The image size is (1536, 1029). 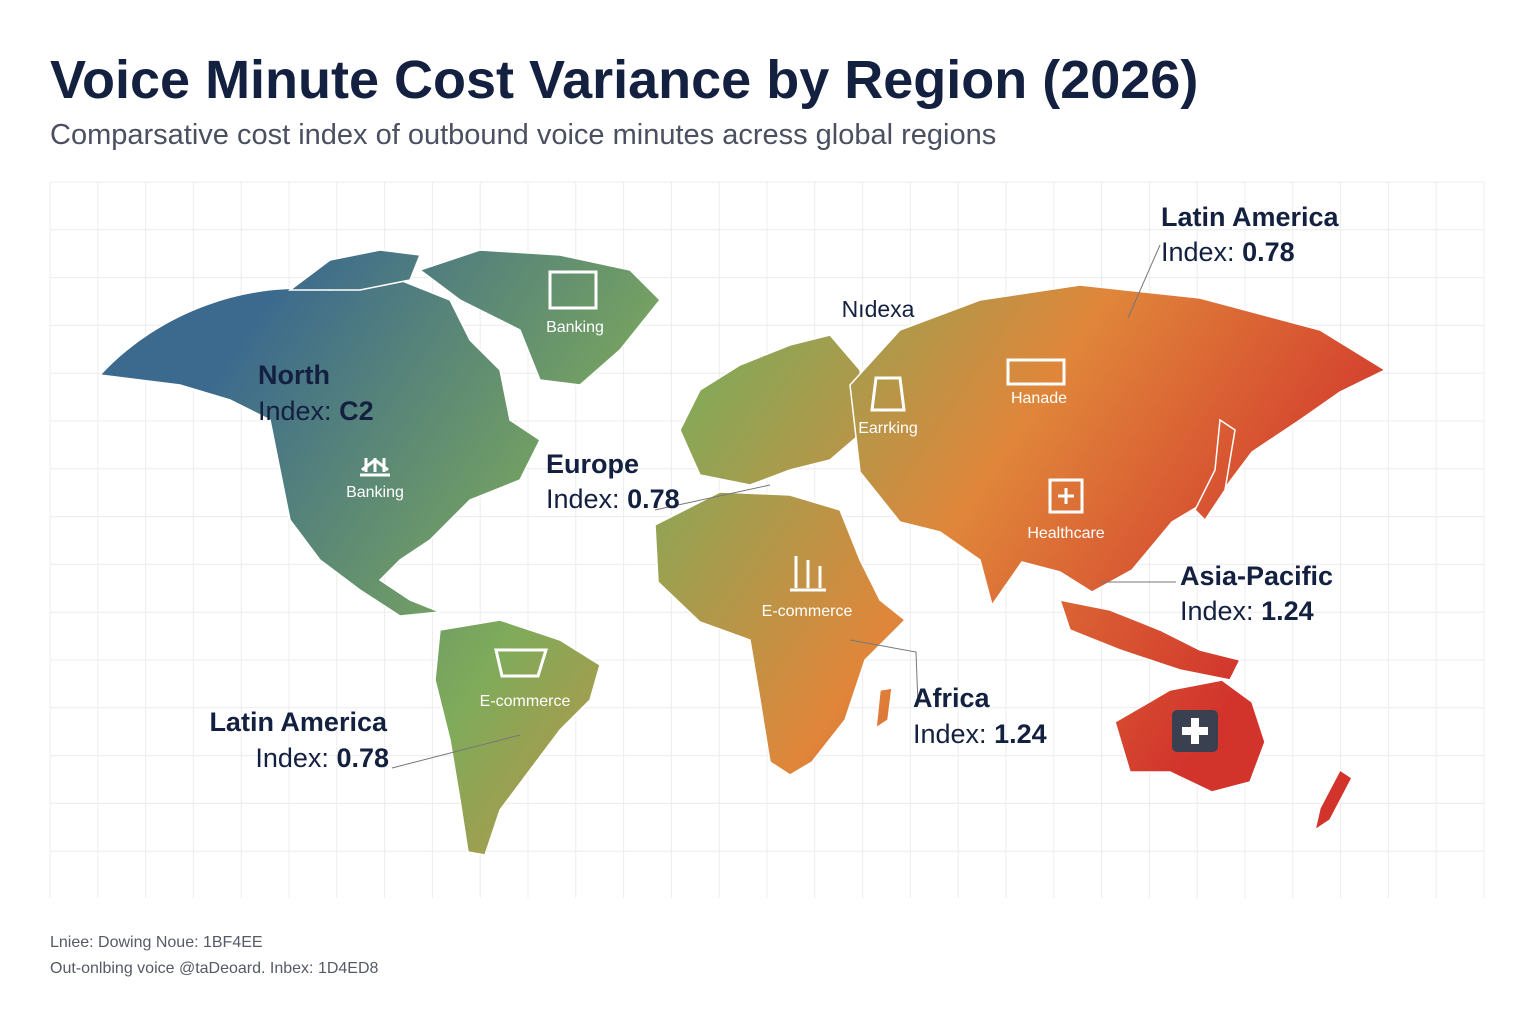 What do you see at coordinates (573, 290) in the screenshot?
I see `hospital-icon` at bounding box center [573, 290].